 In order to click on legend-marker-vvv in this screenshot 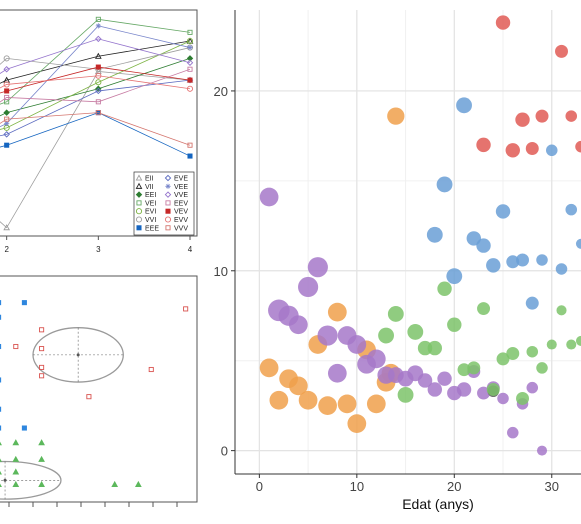, I will do `click(168, 228)`.